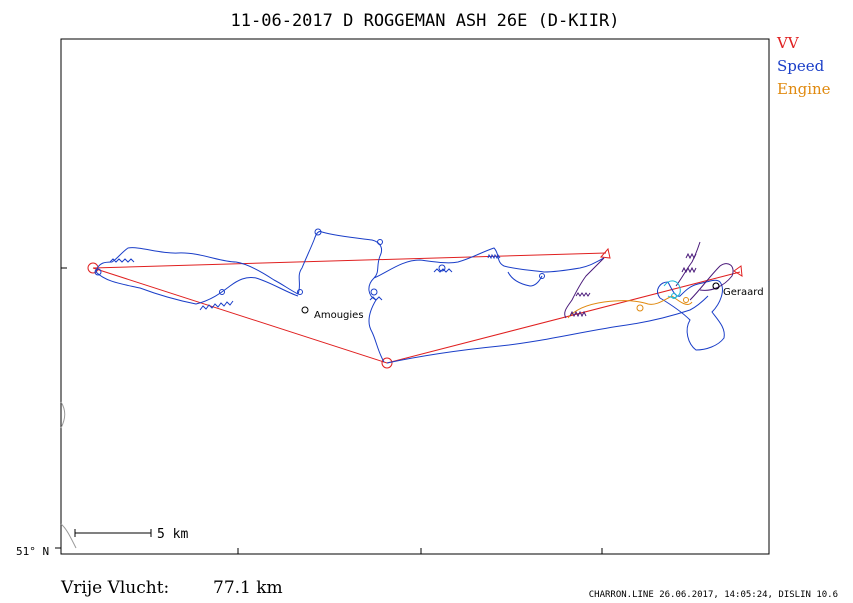  Describe the element at coordinates (68, 536) in the screenshot. I see `border-line-south` at that location.